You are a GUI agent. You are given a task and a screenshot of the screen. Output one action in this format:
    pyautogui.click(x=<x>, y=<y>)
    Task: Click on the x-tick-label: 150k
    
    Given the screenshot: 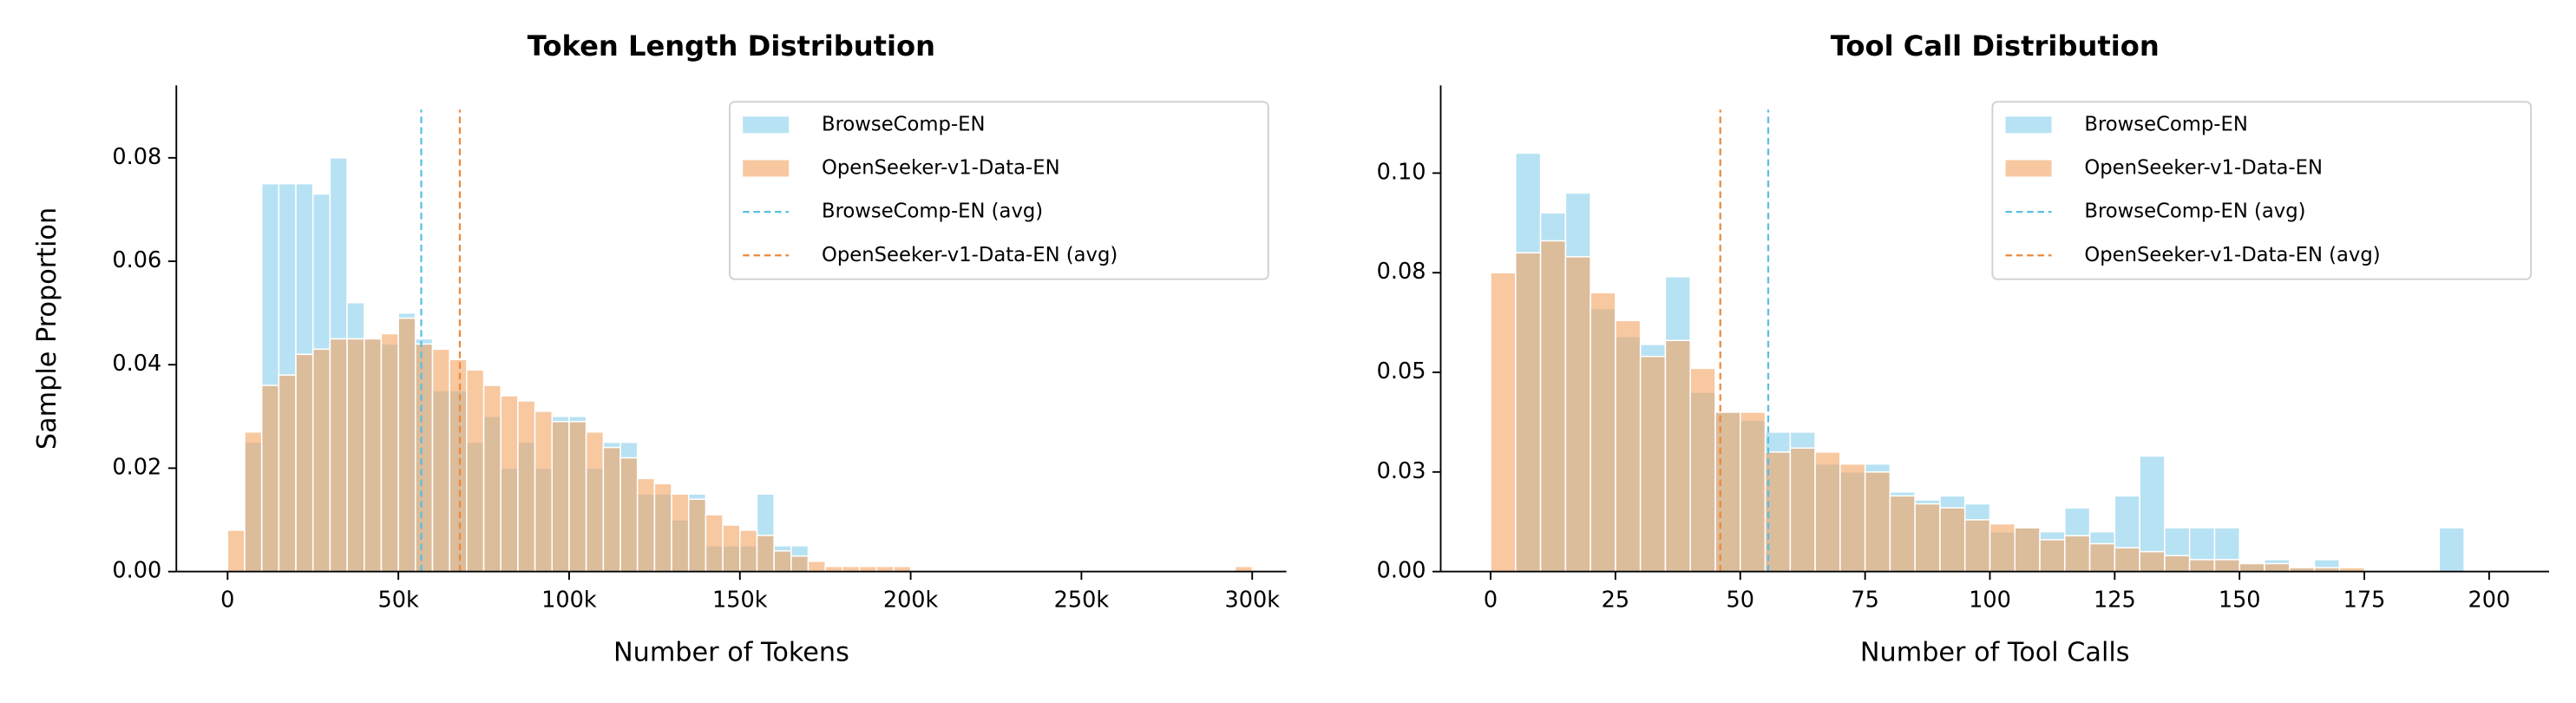 What is the action you would take?
    pyautogui.click(x=740, y=601)
    